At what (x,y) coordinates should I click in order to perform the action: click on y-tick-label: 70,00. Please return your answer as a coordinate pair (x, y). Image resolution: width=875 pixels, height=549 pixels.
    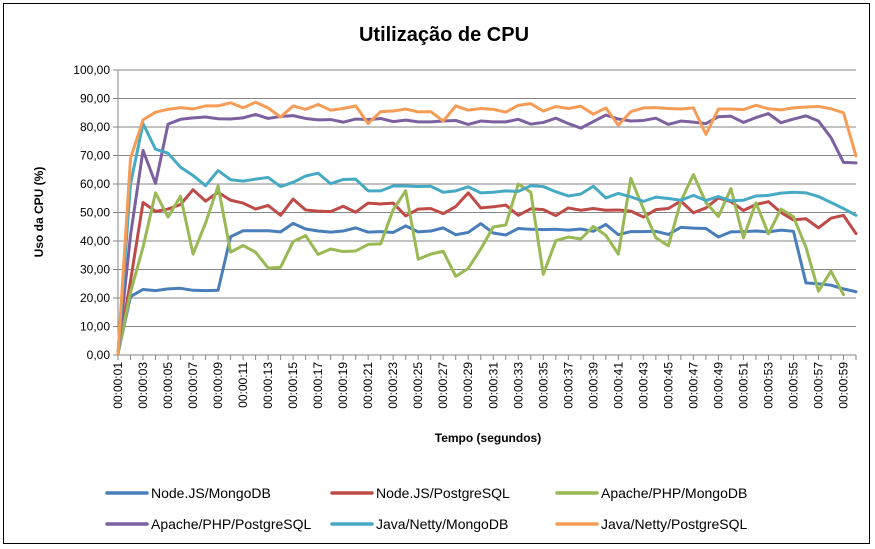
    Looking at the image, I should click on (95, 156).